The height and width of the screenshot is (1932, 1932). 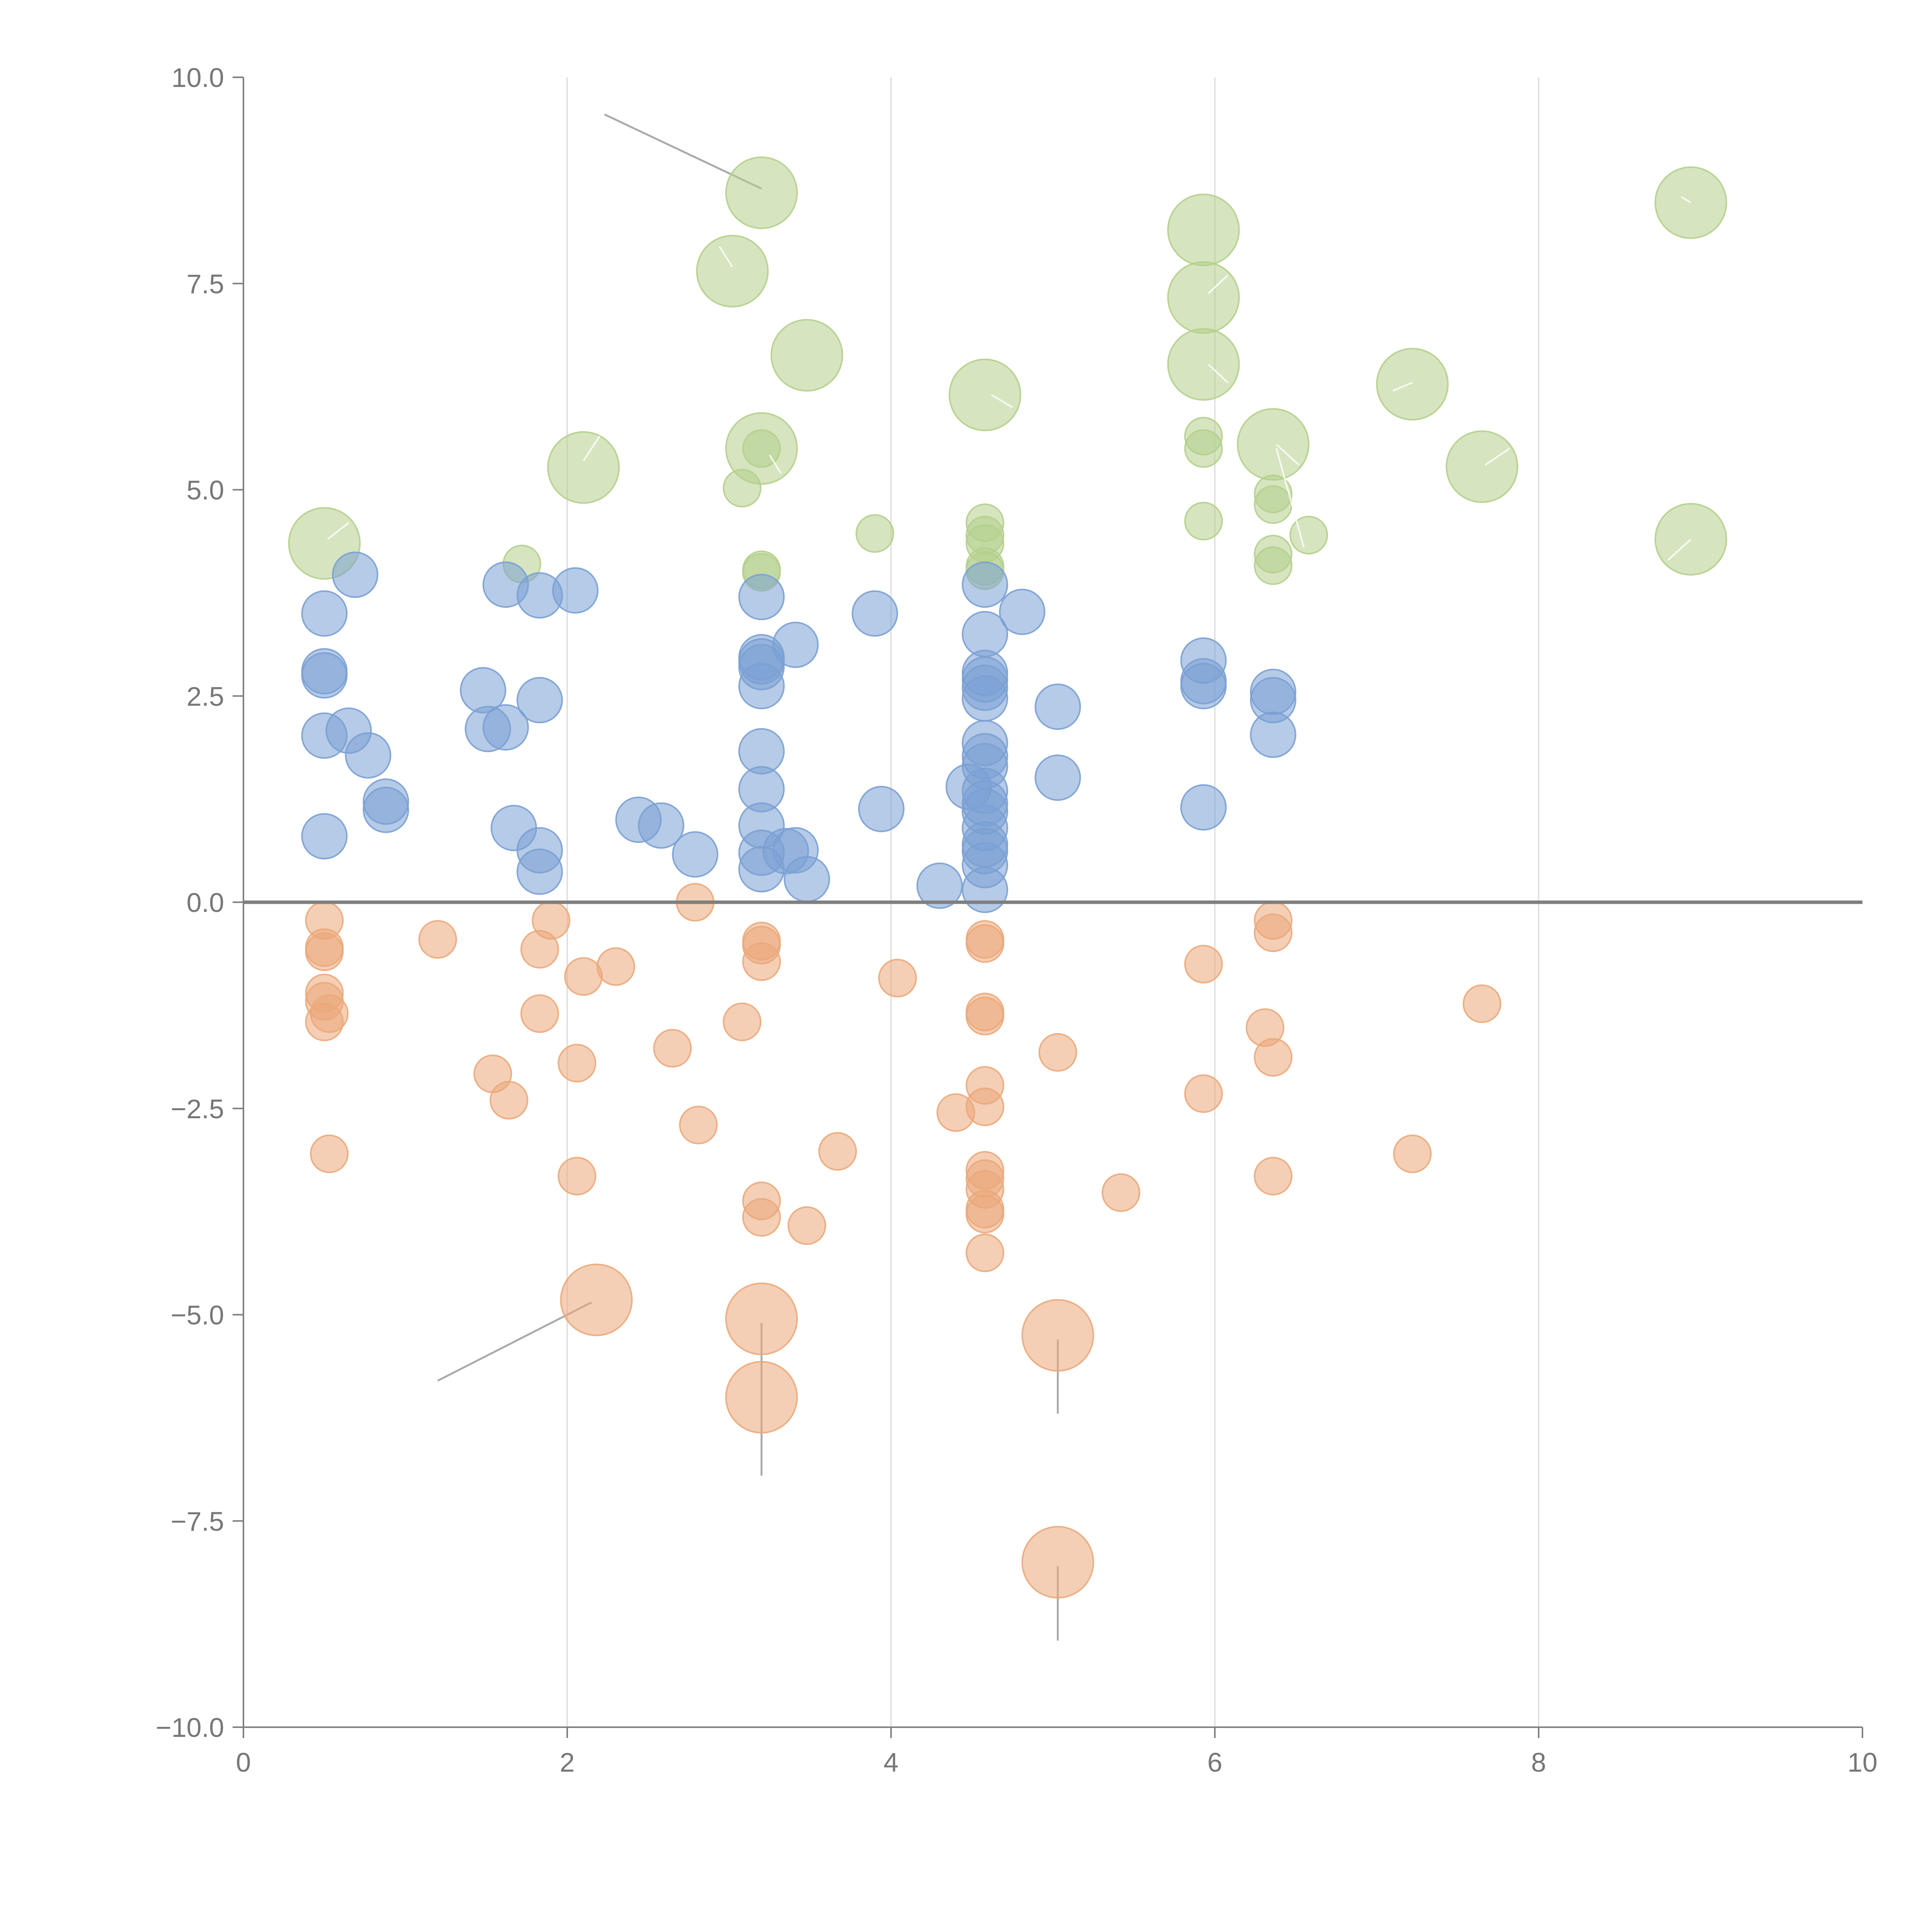 What do you see at coordinates (892, 1762) in the screenshot?
I see `x-tick-label: 4` at bounding box center [892, 1762].